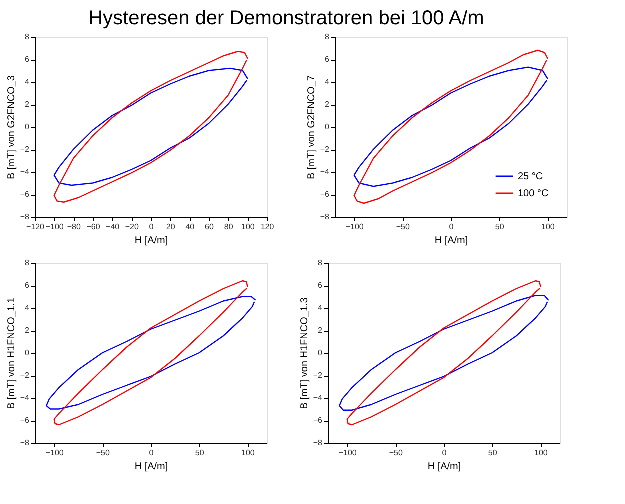 Image resolution: width=625 pixels, height=504 pixels. What do you see at coordinates (286, 19) in the screenshot?
I see `chart-title: Hysteresen der Demonstratoren bei 100 A/m` at bounding box center [286, 19].